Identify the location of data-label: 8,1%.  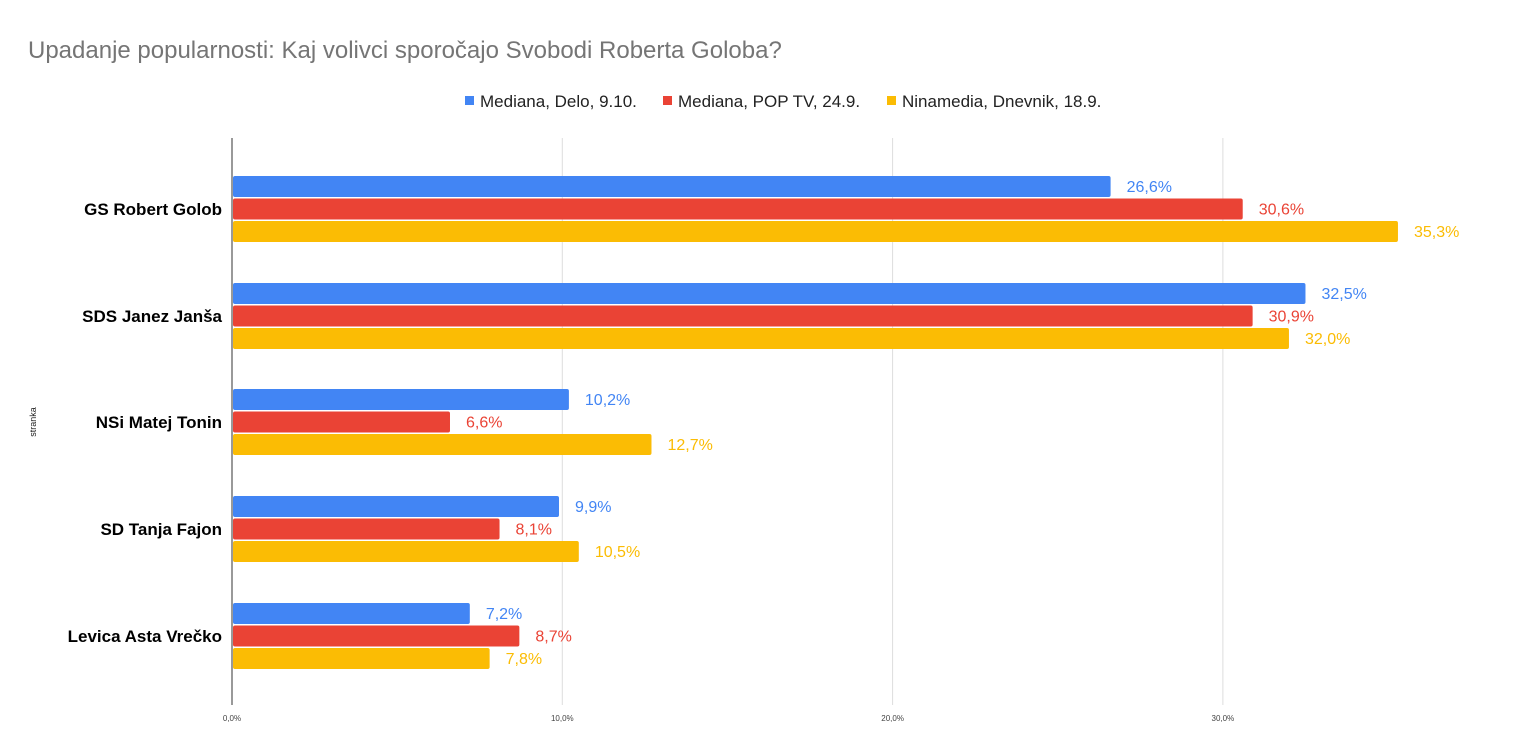
(534, 530).